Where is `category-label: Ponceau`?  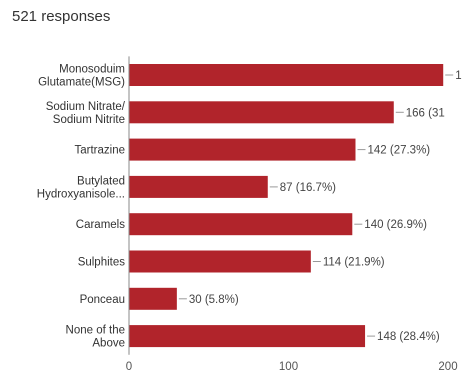
category-label: Ponceau is located at coordinates (102, 300).